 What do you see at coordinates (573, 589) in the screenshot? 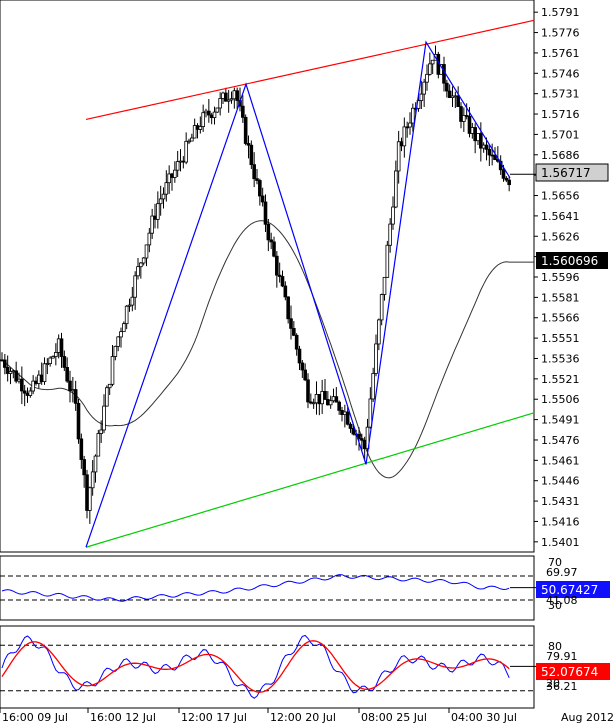
I see `rsi-current-badge: 50.67427` at bounding box center [573, 589].